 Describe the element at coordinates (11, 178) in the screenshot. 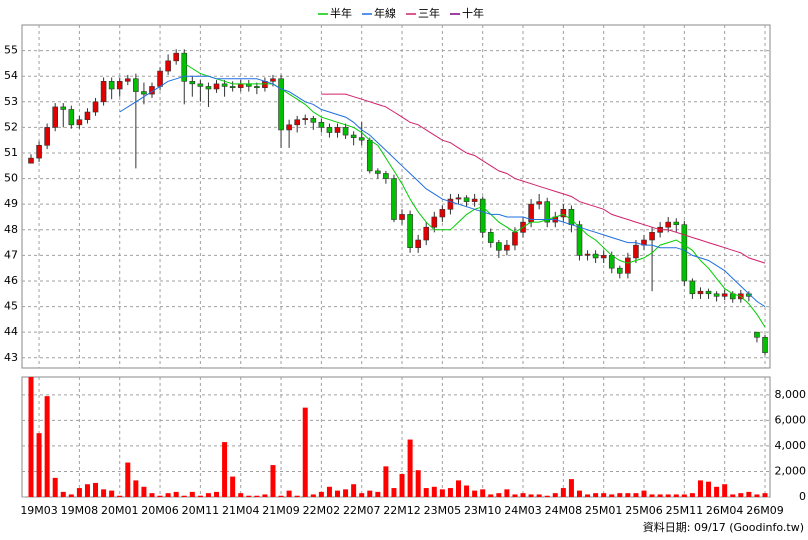

I see `y-tick-label: 50` at that location.